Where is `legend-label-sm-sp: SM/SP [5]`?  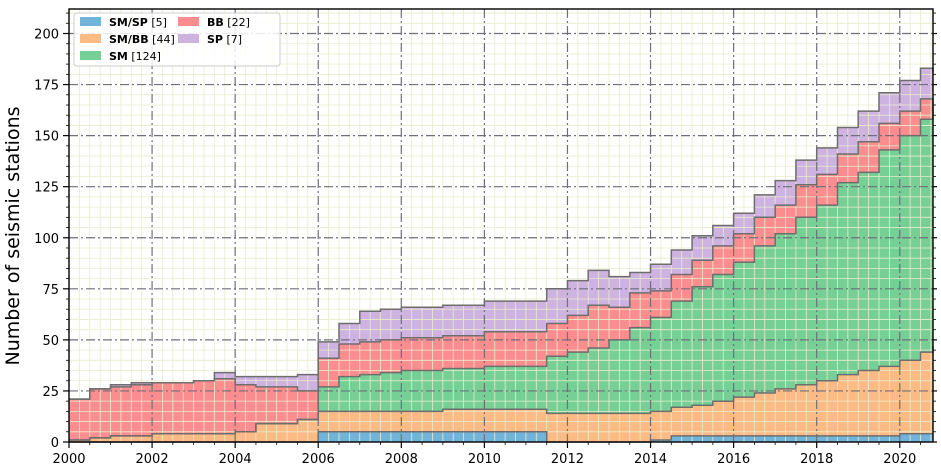 legend-label-sm-sp: SM/SP [5] is located at coordinates (138, 22).